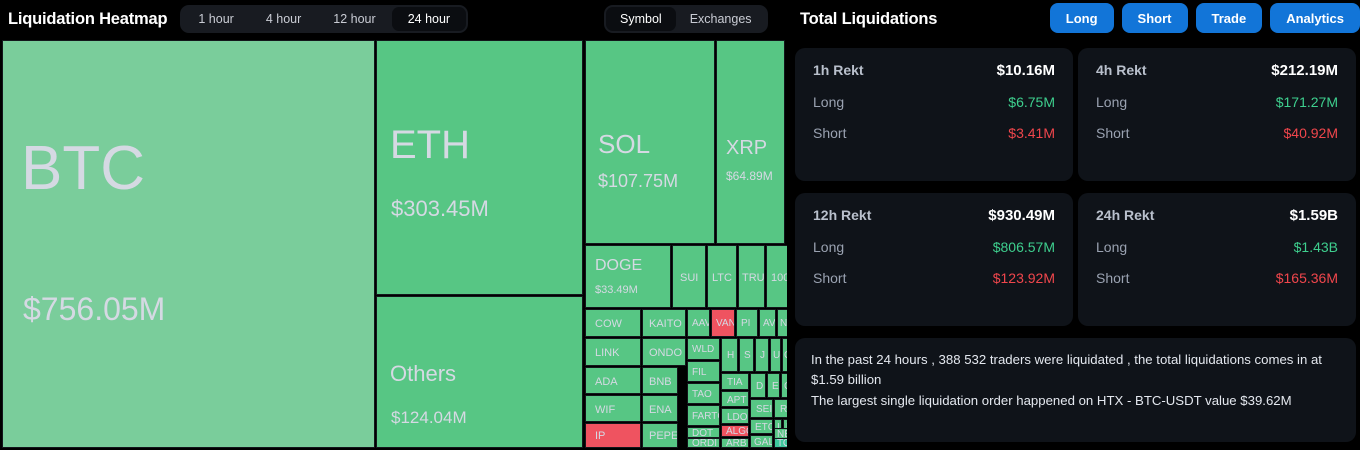 Image resolution: width=1360 pixels, height=450 pixels. I want to click on tile-symbol: NEO, so click(782, 434).